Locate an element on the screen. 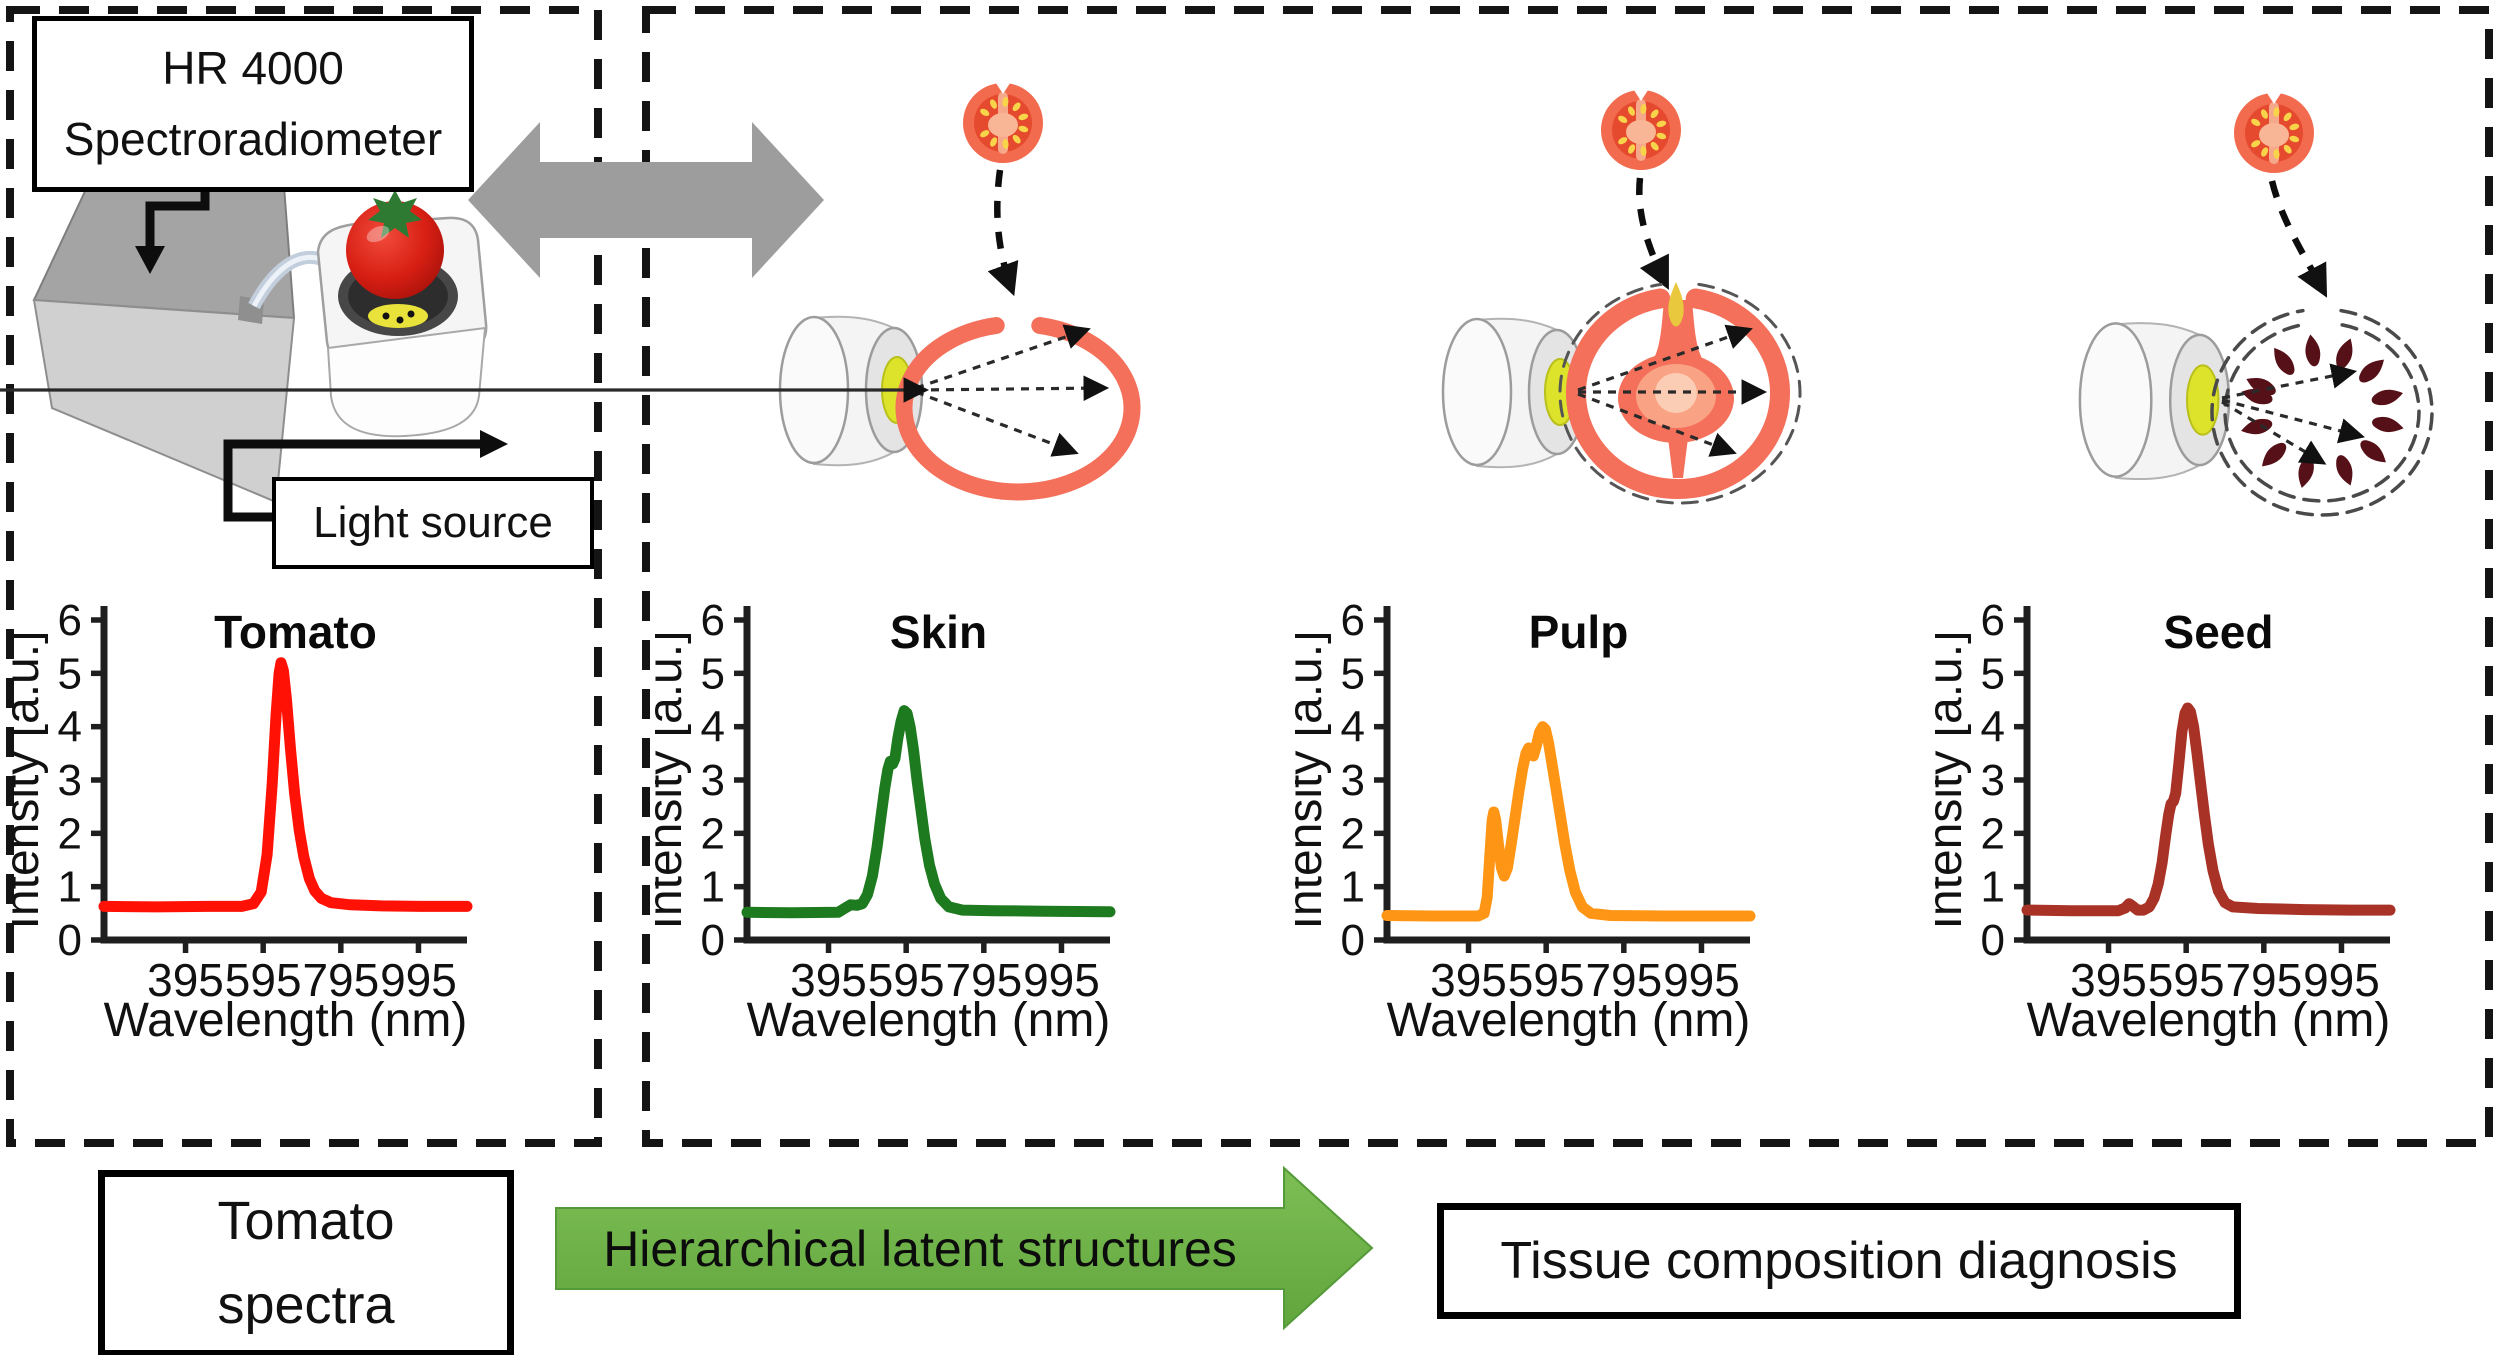 Image resolution: width=2500 pixels, height=1355 pixels. spectroradiometer-label-line1: HR 4000 is located at coordinates (253, 67).